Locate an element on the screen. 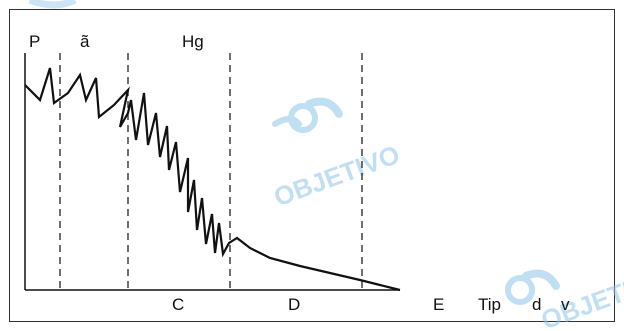  watermark-logo-center: OBJETIVO is located at coordinates (337, 154).